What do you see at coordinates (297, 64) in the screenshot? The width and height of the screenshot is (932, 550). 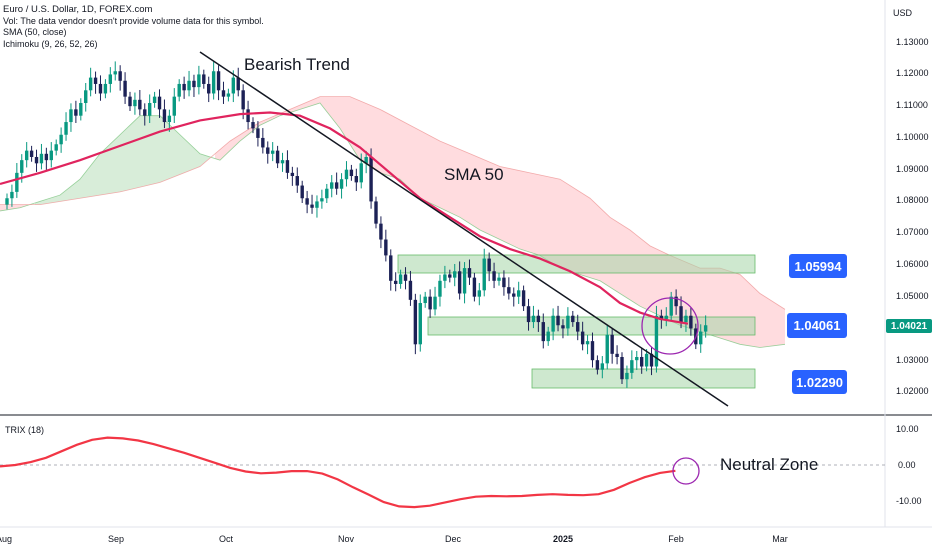 I see `annotation-bearish-trend: Bearish Trend` at bounding box center [297, 64].